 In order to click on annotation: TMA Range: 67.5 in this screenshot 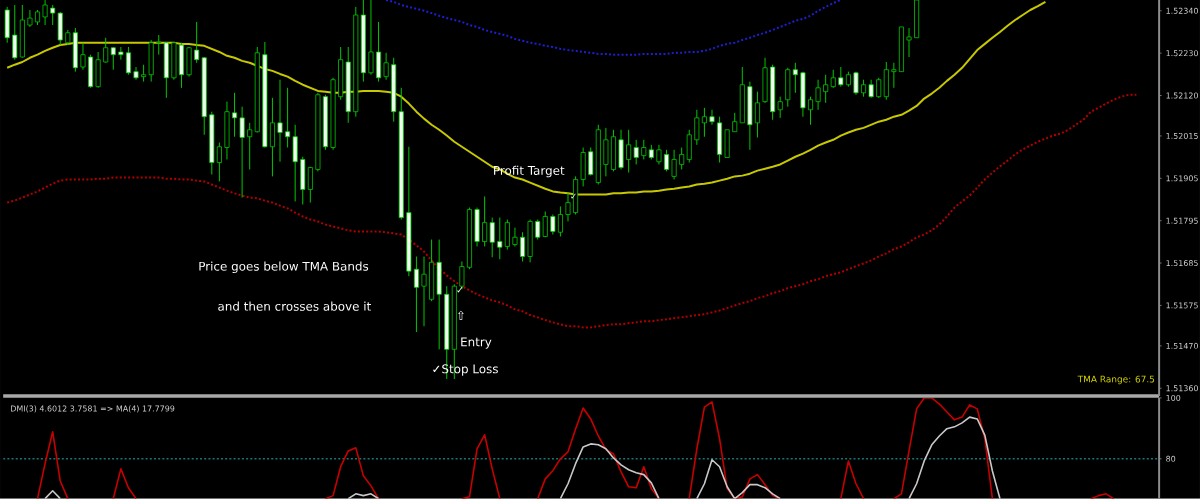, I will do `click(1116, 380)`.